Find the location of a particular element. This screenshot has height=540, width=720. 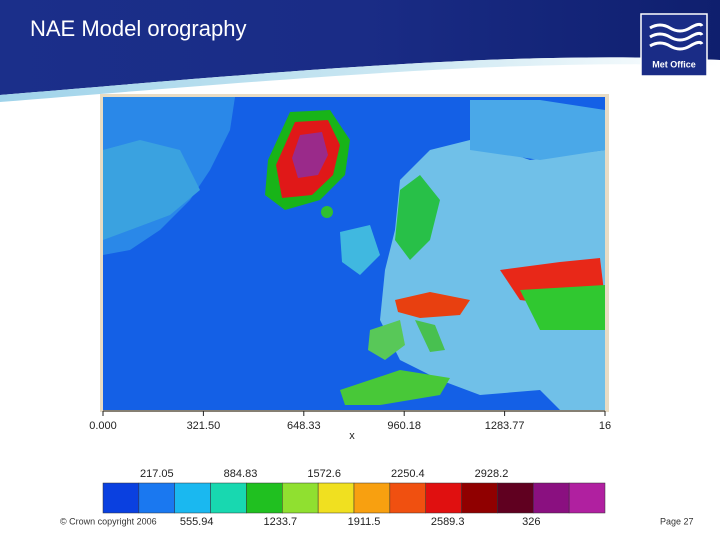

x-ticks: 0.000 321.50 648.33 960.18 1283.77 16 is located at coordinates (350, 421).